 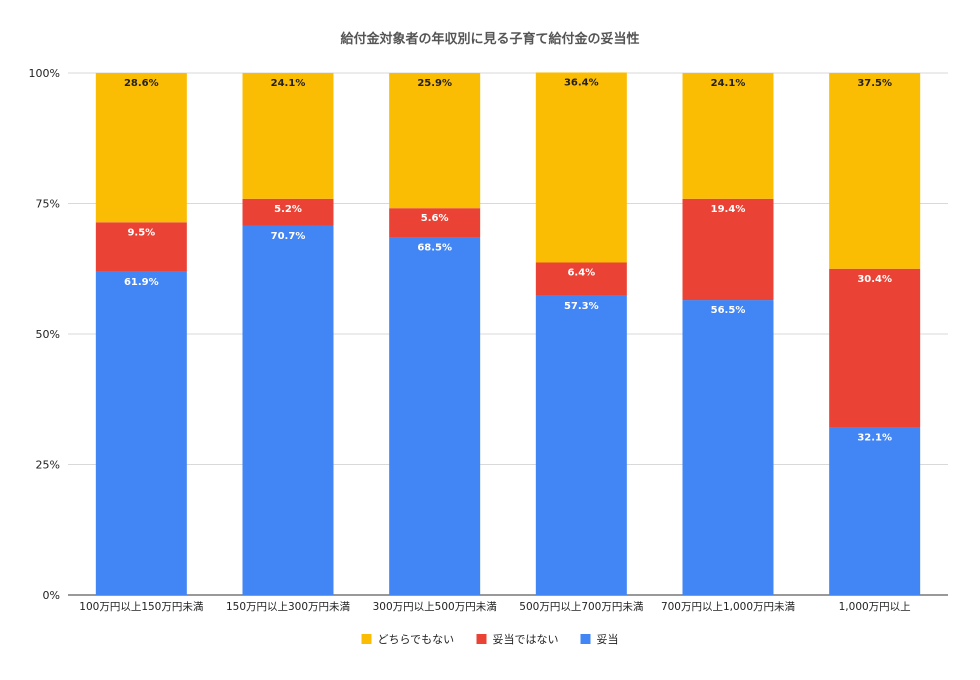 What do you see at coordinates (874, 437) in the screenshot?
I see `data-label: 32.1%` at bounding box center [874, 437].